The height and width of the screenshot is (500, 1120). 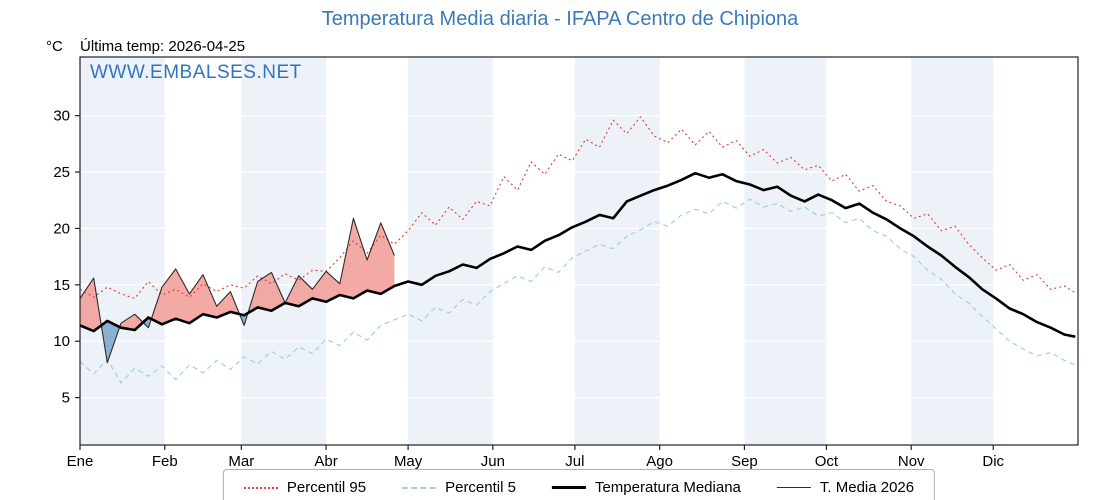 I want to click on svg-text: May, so click(x=408, y=461).